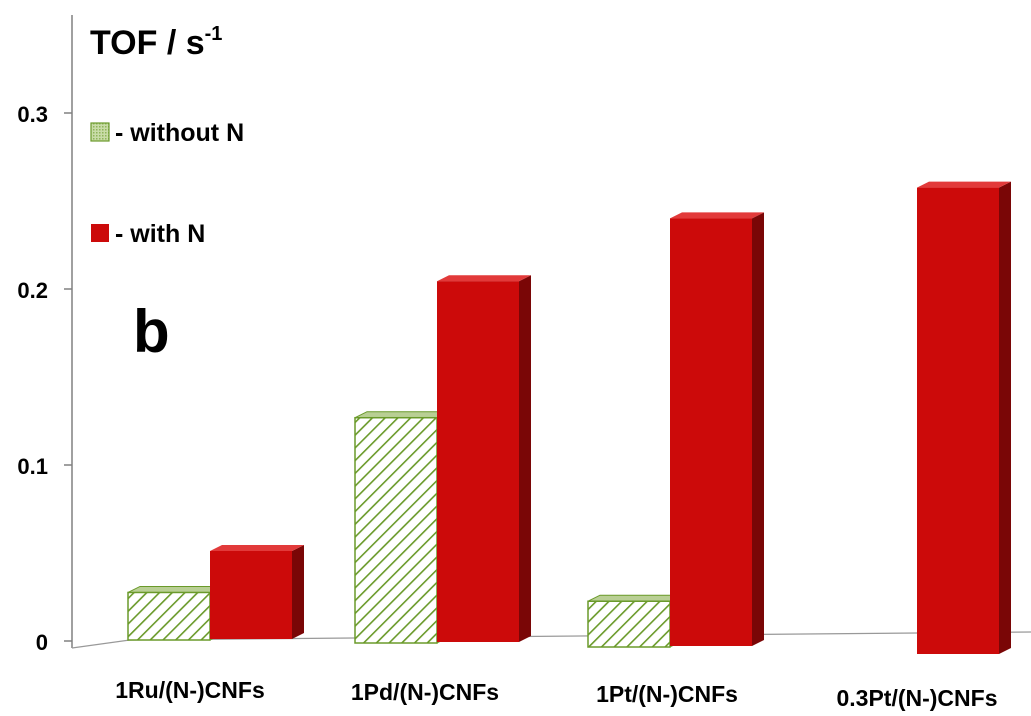 The height and width of the screenshot is (716, 1031). I want to click on category-label-1pd: 1Pd/(N-)CNFs, so click(425, 692).